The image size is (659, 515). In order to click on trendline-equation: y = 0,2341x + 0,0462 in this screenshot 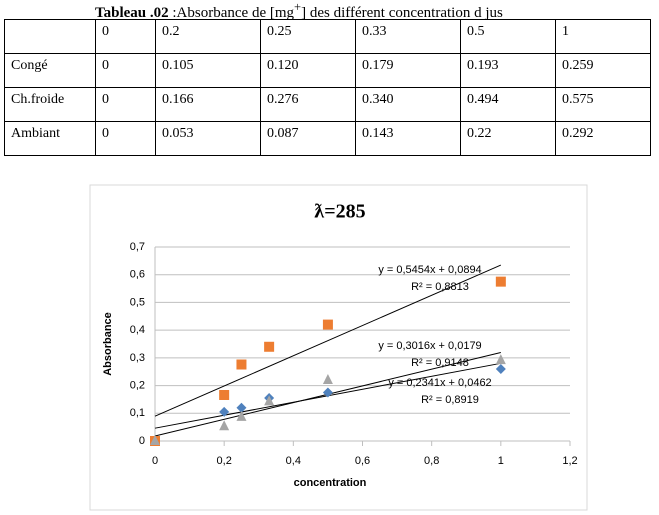, I will do `click(439, 383)`.